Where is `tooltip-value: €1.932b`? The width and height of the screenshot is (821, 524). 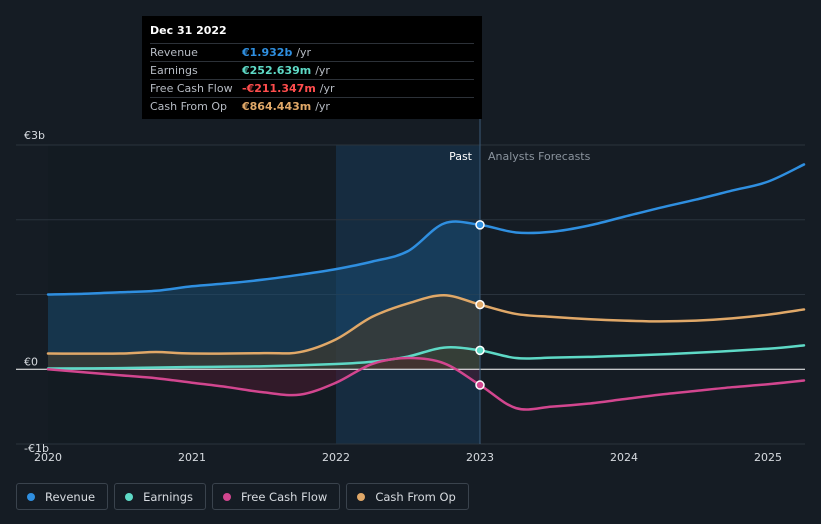 tooltip-value: €1.932b is located at coordinates (267, 52).